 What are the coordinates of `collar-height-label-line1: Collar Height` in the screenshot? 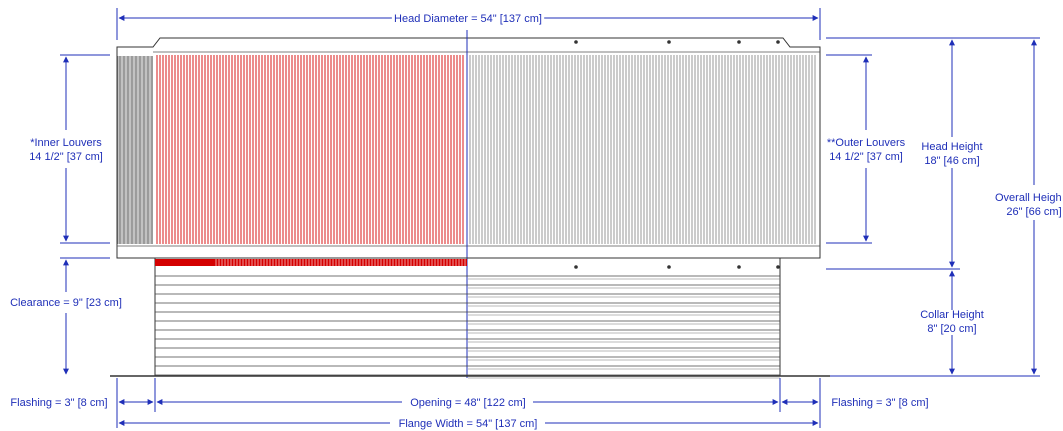 It's located at (952, 315).